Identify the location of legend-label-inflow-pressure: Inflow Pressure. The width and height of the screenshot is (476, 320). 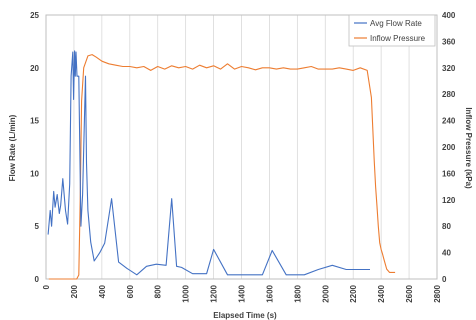
(398, 38).